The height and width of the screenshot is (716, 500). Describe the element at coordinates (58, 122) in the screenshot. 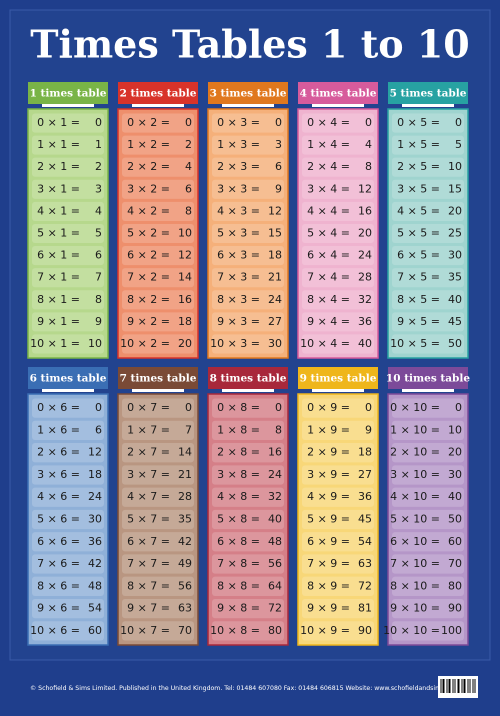

I see `row-expression: 0 × 1 =` at that location.